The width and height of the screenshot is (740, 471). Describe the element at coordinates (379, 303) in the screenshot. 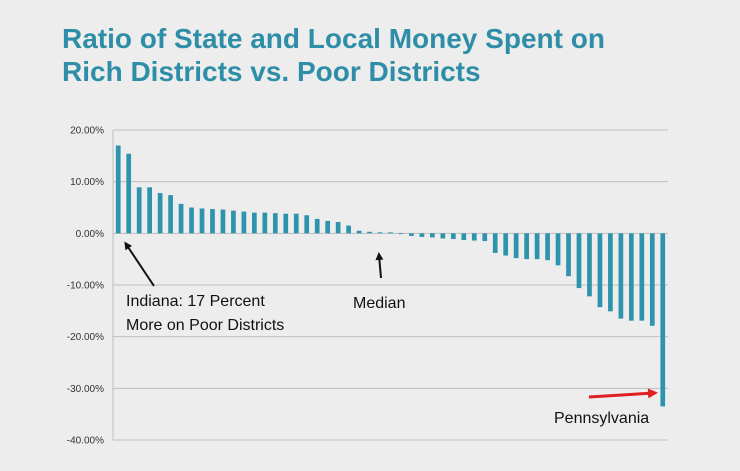

I see `median-annotation: Median` at that location.